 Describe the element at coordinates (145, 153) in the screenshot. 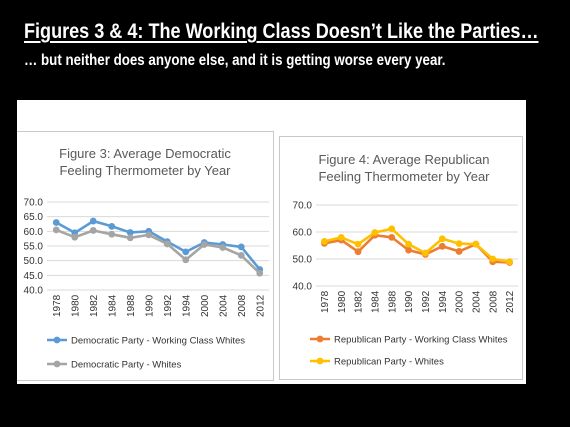

I see `chart-title-line: Figure 3: Average Democratic` at that location.